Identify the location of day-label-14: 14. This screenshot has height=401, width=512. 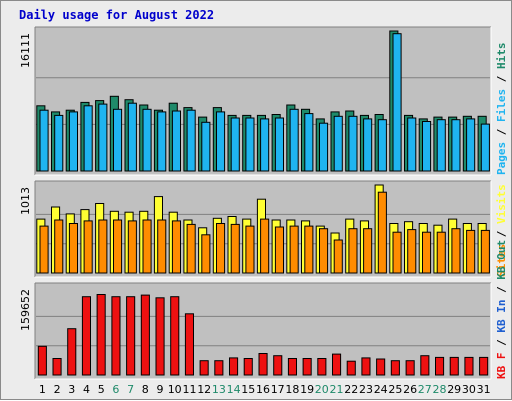
(234, 389).